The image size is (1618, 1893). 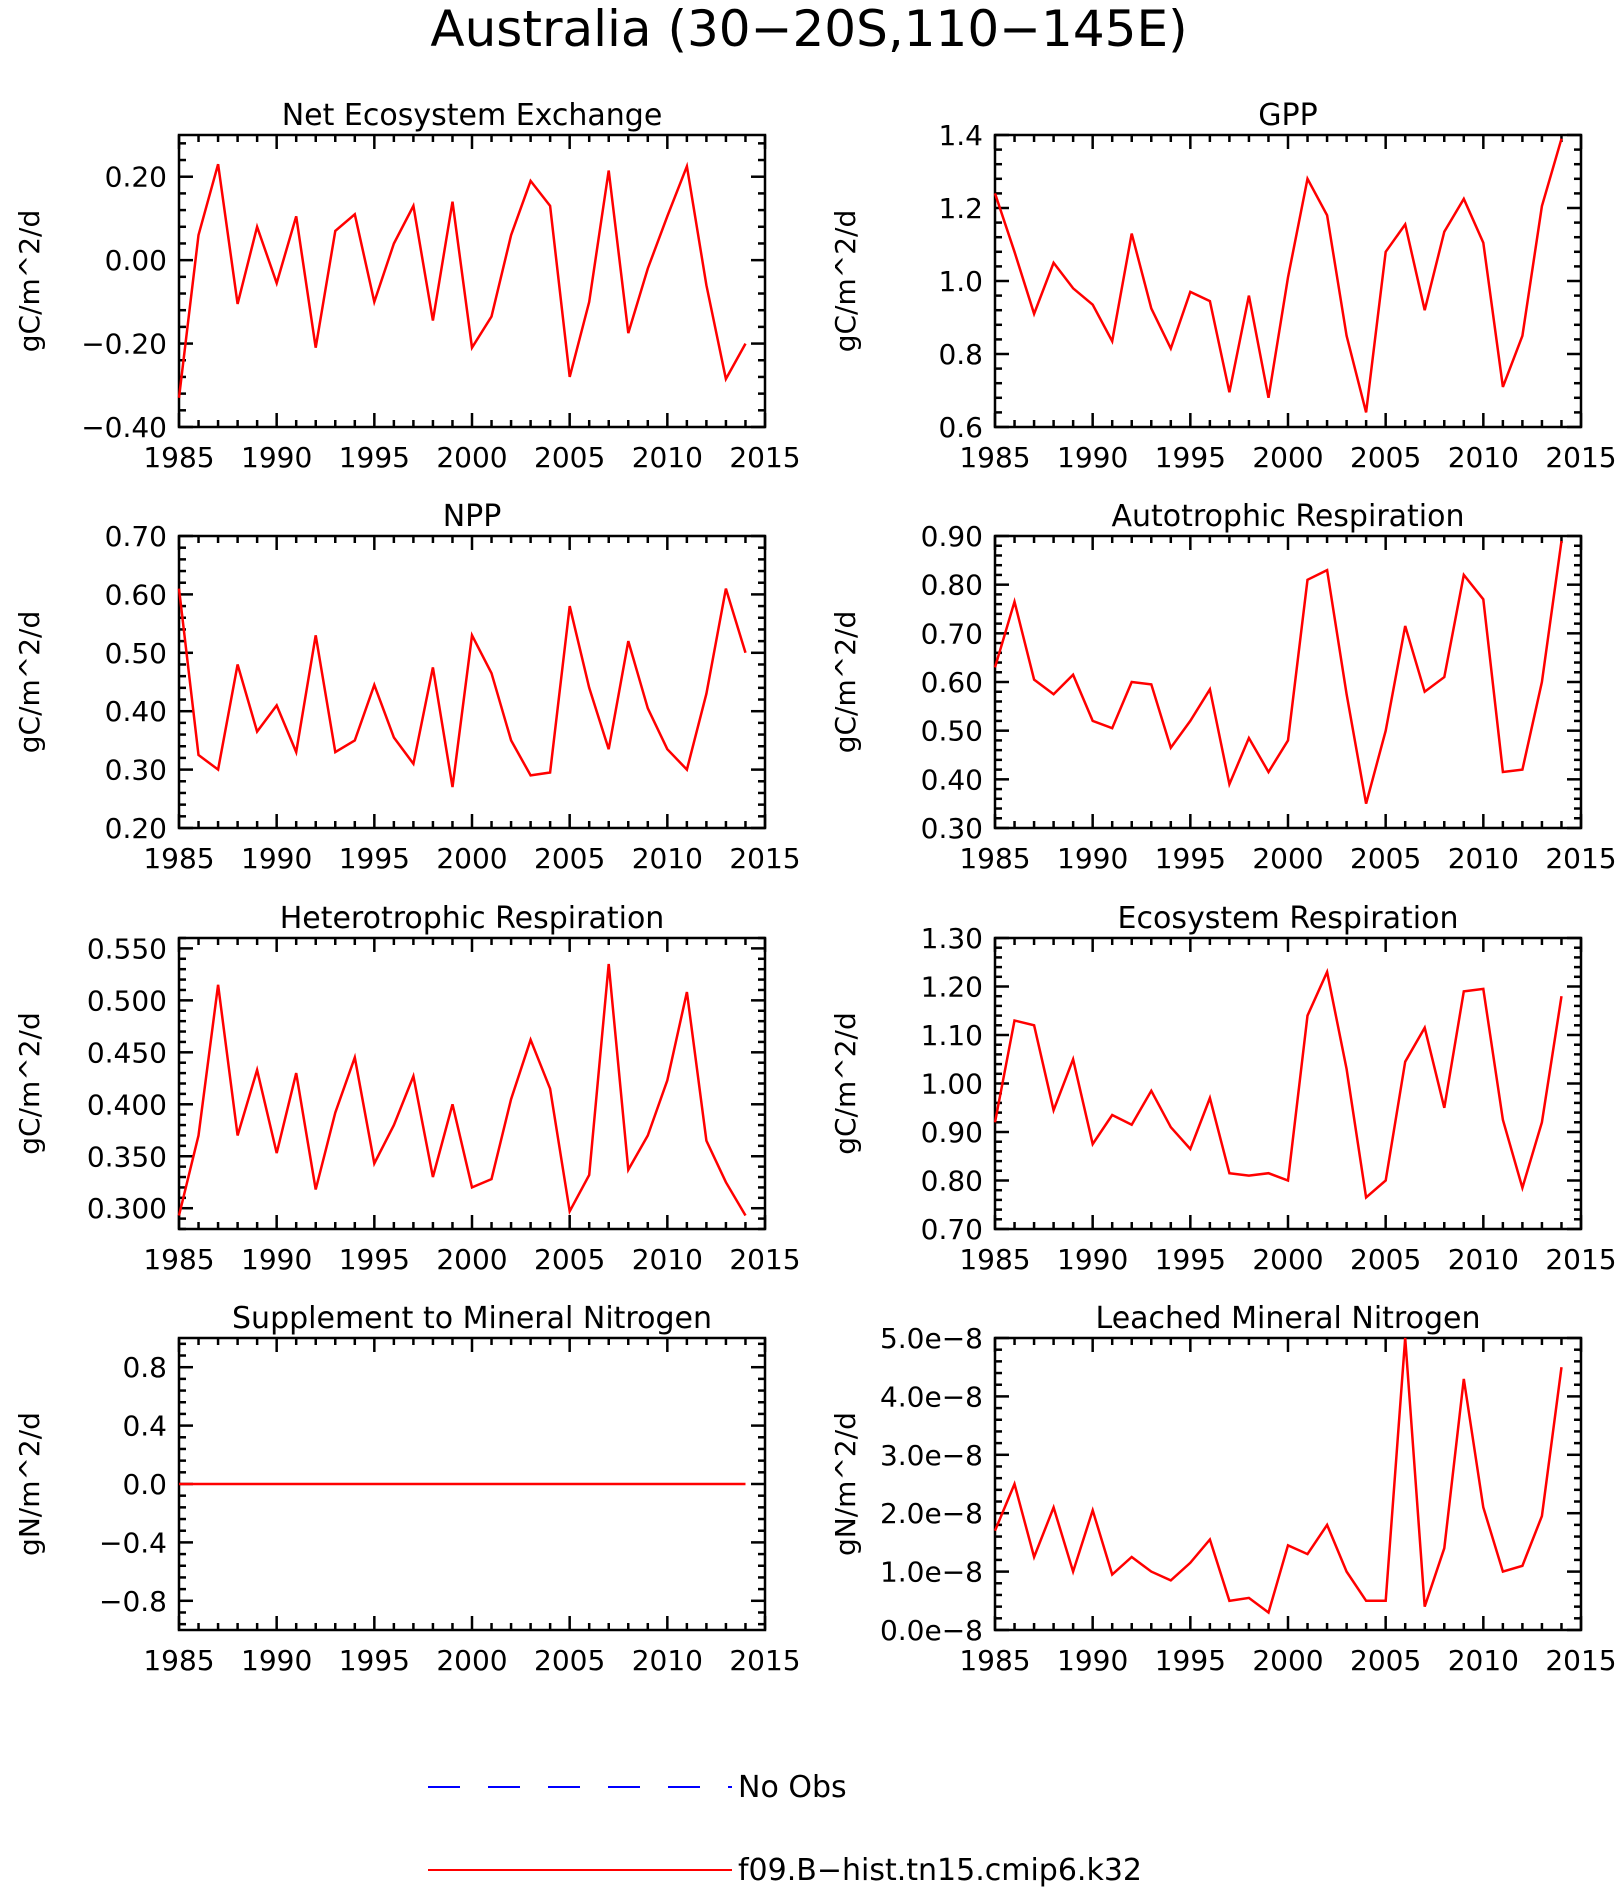 I want to click on y-tick-label: 0.400, so click(x=127, y=1104).